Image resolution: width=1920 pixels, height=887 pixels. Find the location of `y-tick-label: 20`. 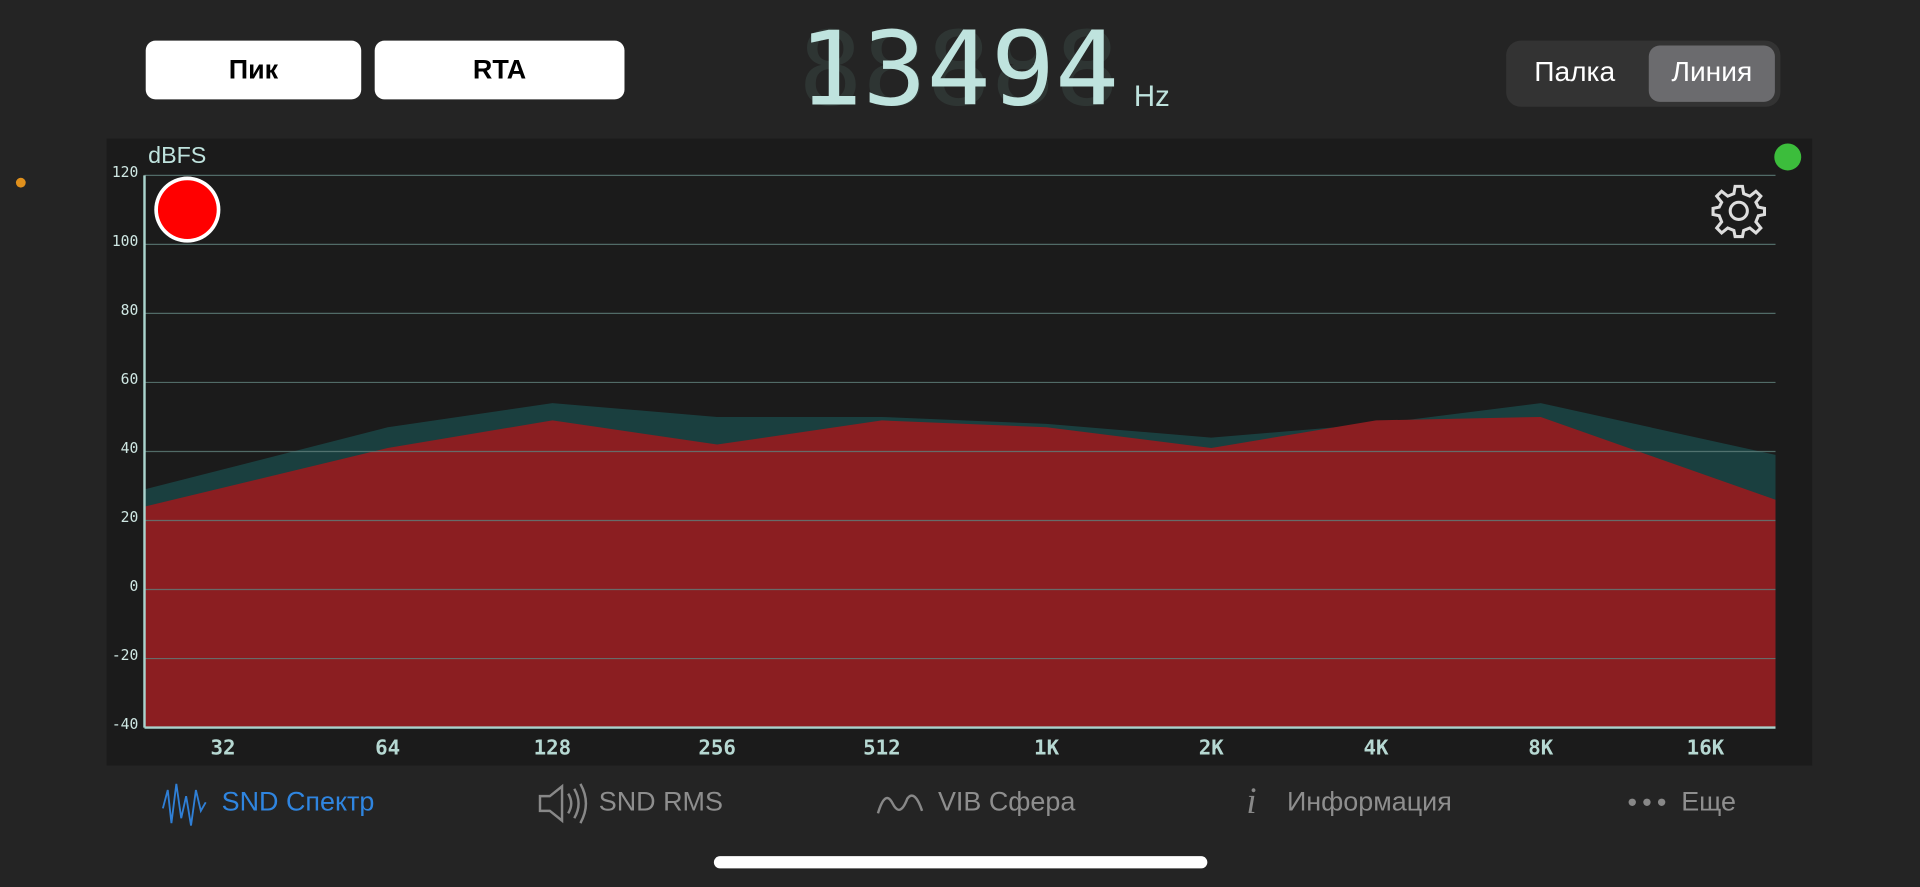

y-tick-label: 20 is located at coordinates (130, 517).